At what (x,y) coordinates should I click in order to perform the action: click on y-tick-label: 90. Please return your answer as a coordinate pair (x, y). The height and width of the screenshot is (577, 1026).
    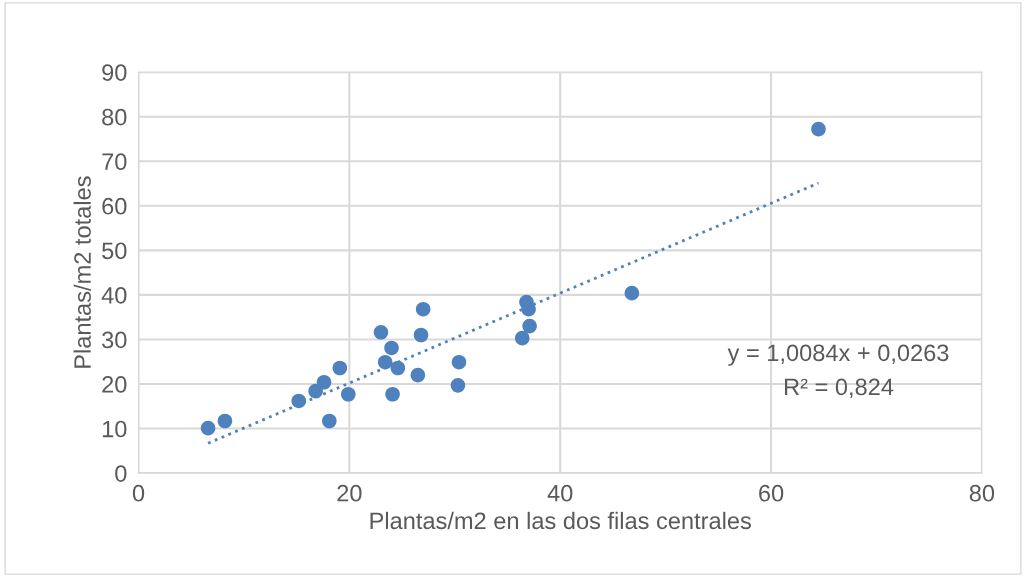
    Looking at the image, I should click on (114, 72).